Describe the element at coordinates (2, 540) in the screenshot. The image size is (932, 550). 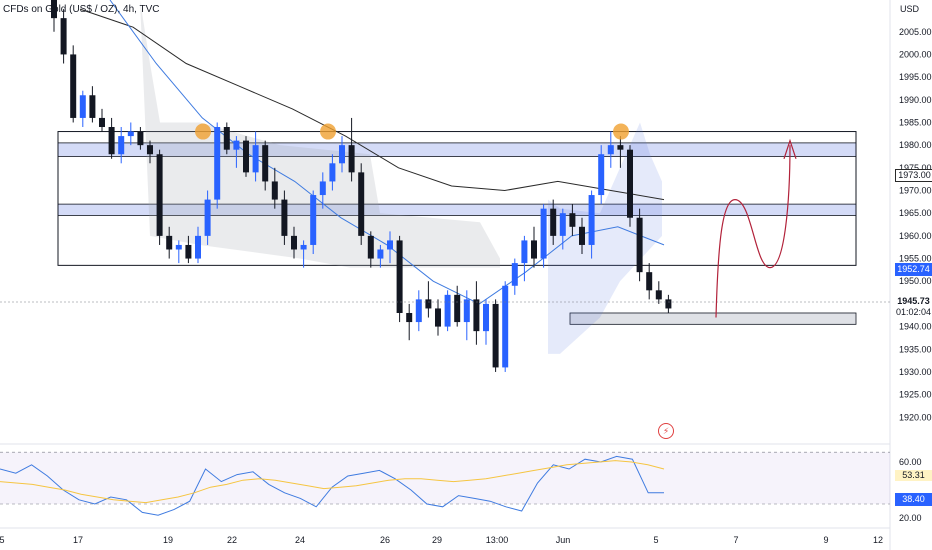
I see `x-tick-label: 5` at that location.